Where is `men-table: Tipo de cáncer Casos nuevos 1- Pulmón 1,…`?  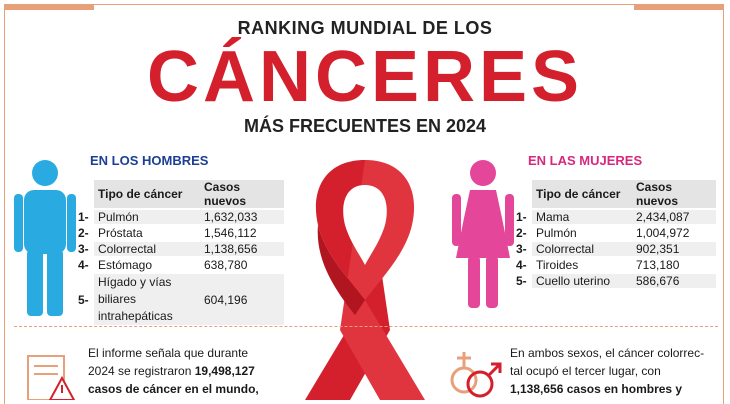
men-table: Tipo de cáncer Casos nuevos 1- Pulmón 1,… is located at coordinates (181, 252).